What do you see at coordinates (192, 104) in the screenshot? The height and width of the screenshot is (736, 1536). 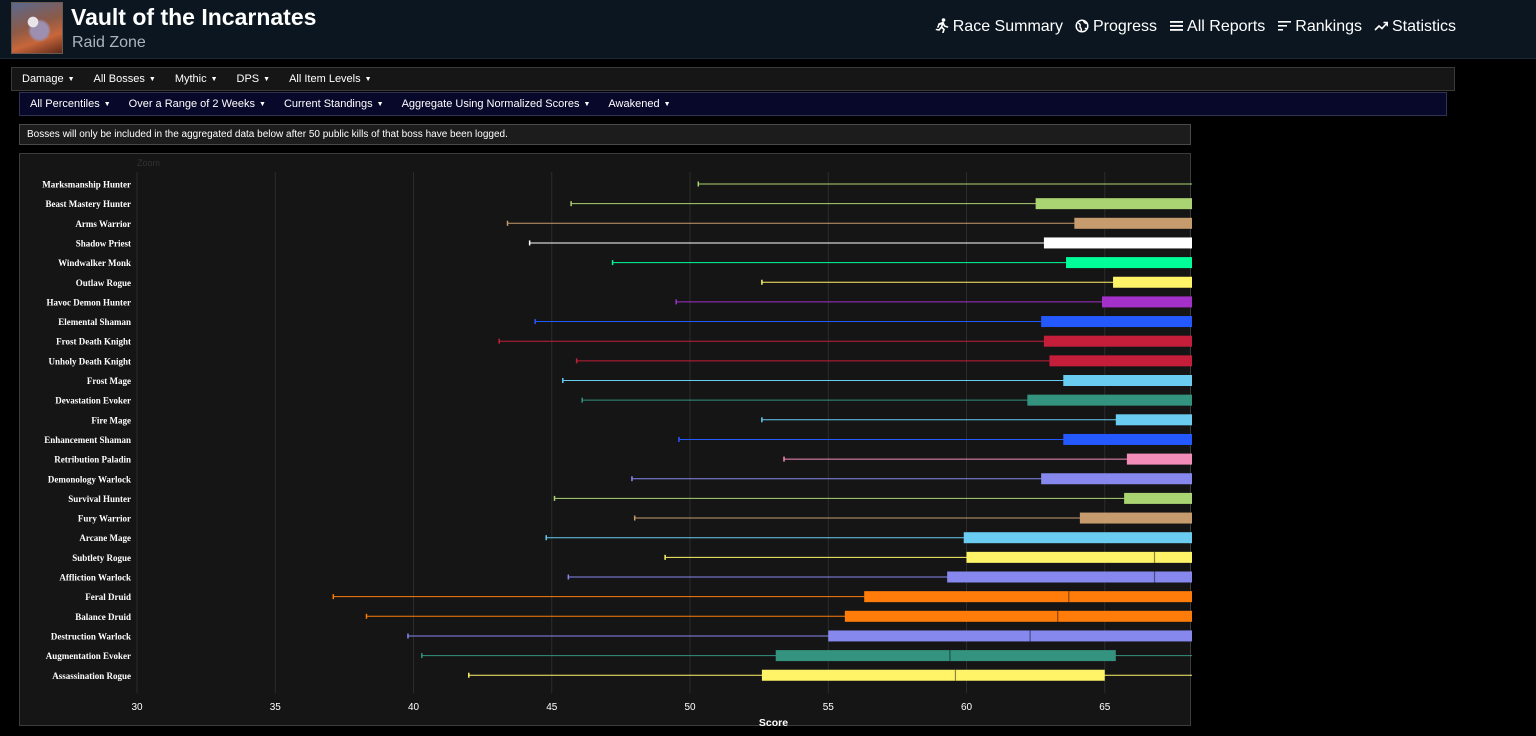 I see `range-dropdown-label: Over a Range of 2 Weeks` at bounding box center [192, 104].